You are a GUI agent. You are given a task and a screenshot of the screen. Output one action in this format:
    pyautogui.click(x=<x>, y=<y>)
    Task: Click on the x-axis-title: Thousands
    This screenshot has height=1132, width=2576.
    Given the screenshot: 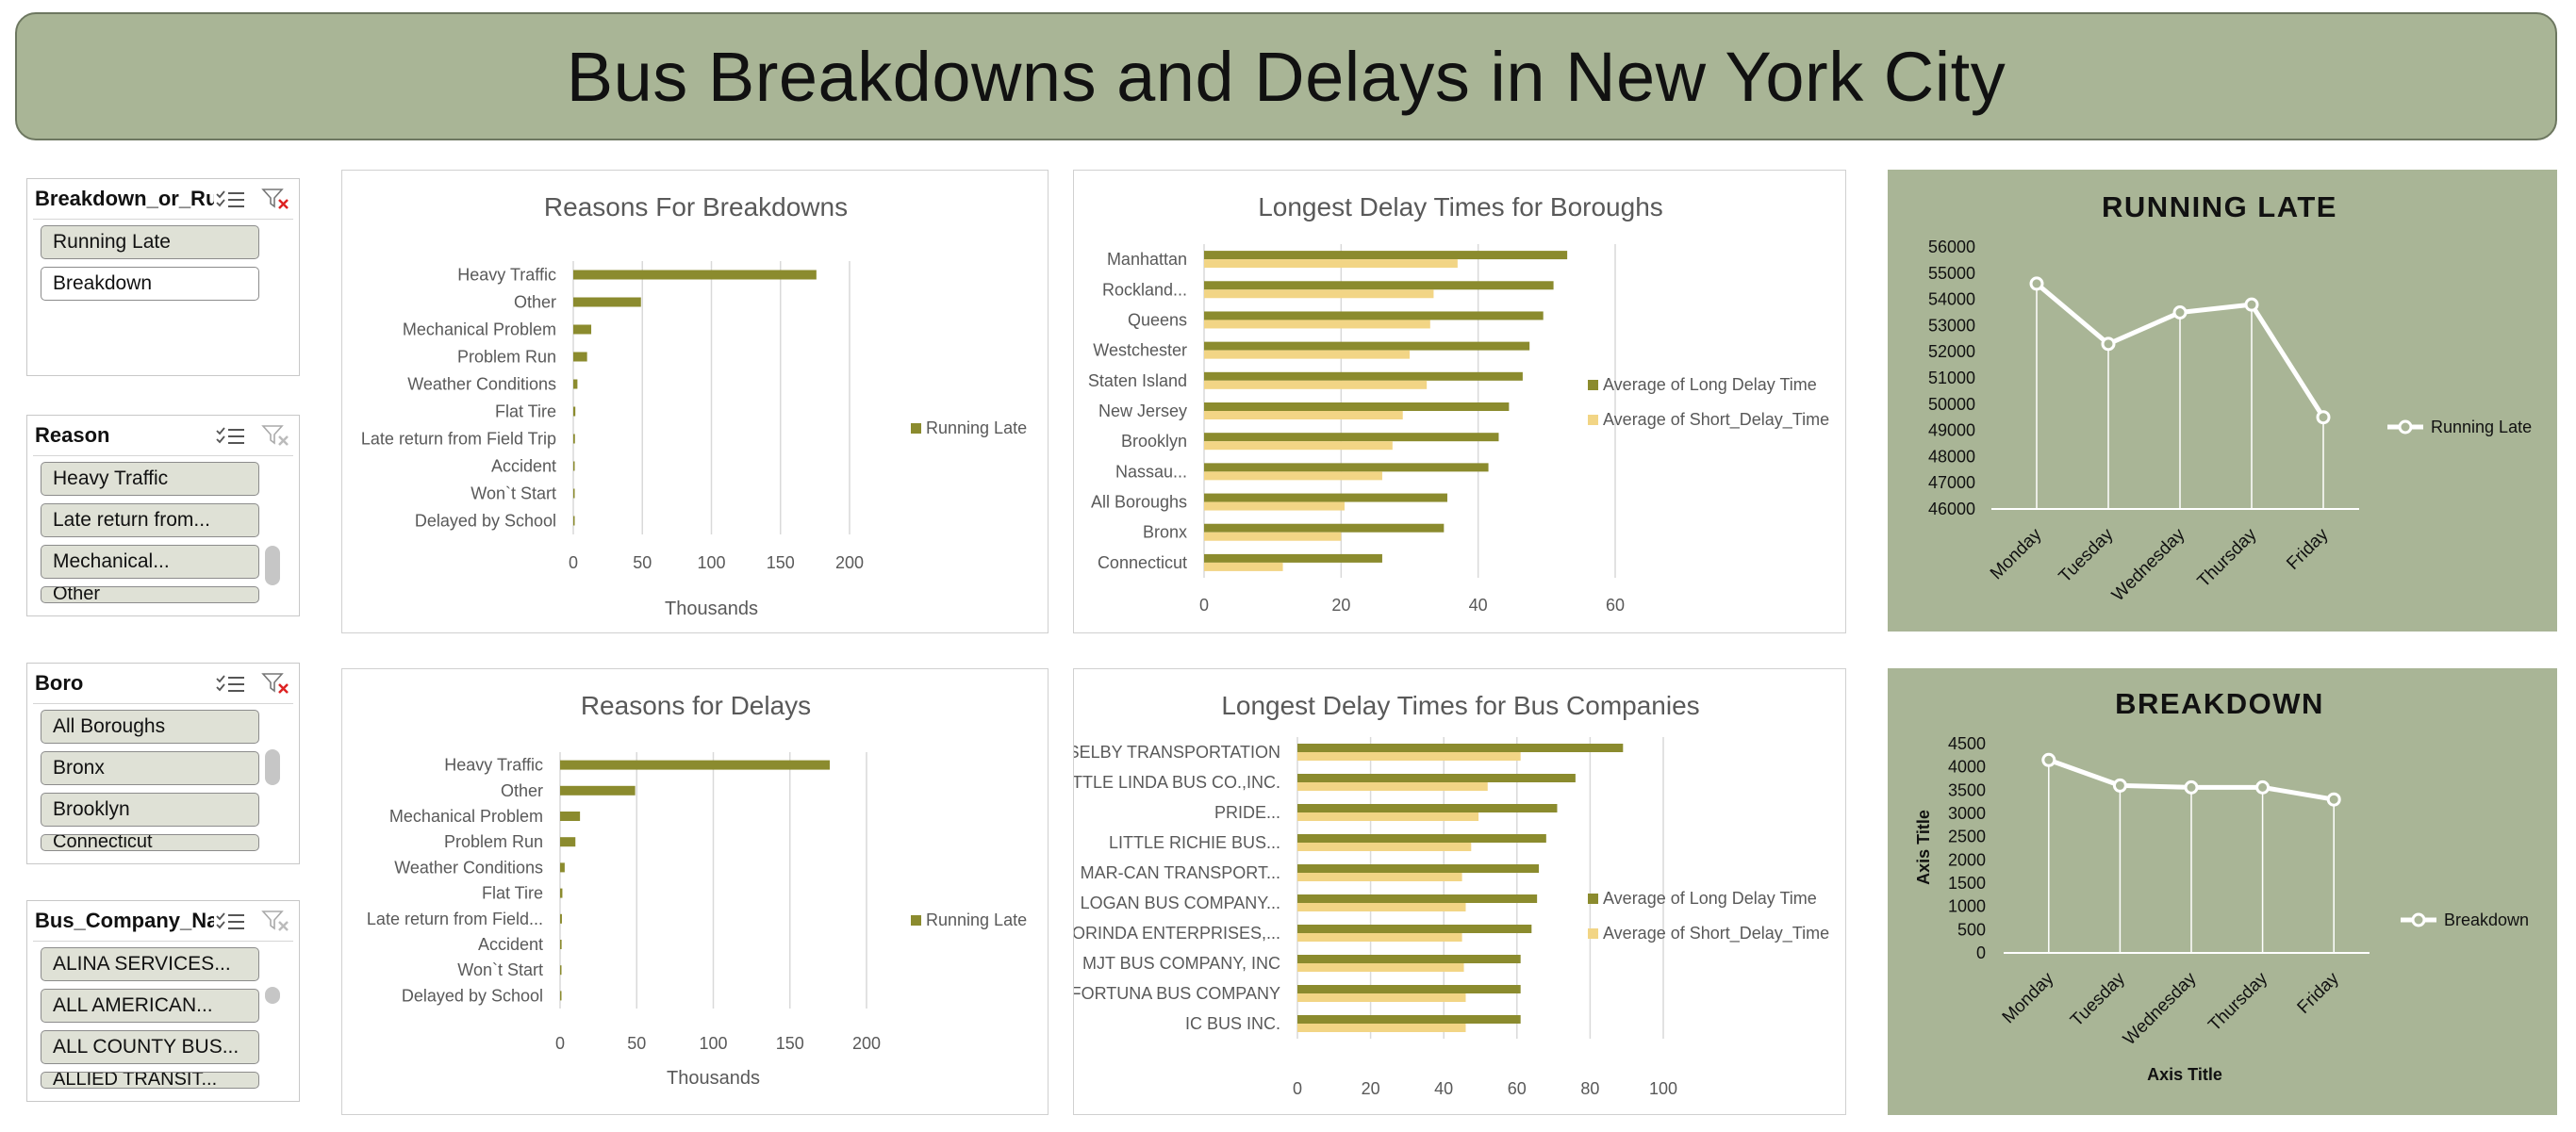 What is the action you would take?
    pyautogui.click(x=711, y=609)
    